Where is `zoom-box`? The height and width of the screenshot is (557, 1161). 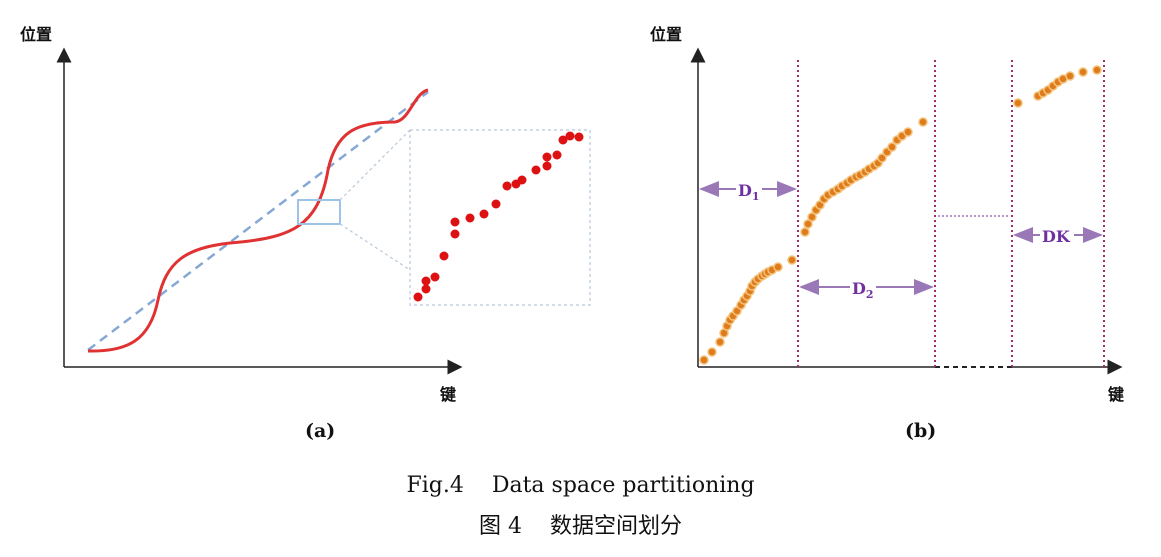 zoom-box is located at coordinates (319, 212).